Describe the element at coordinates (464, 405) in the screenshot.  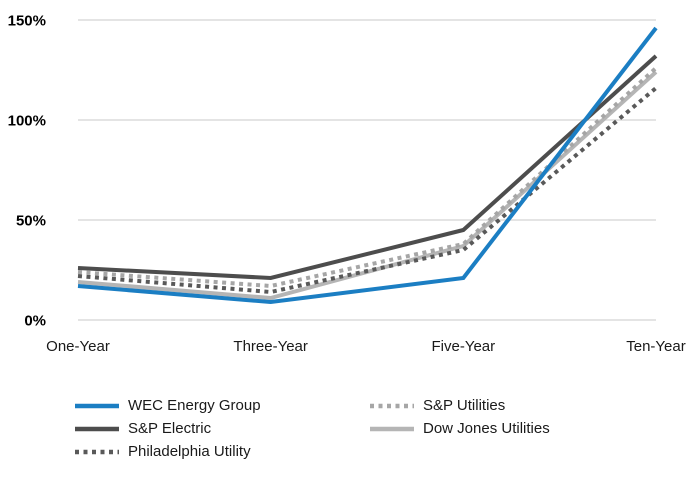
I see `legend-label-sp-utilities: S&P Utilities` at that location.